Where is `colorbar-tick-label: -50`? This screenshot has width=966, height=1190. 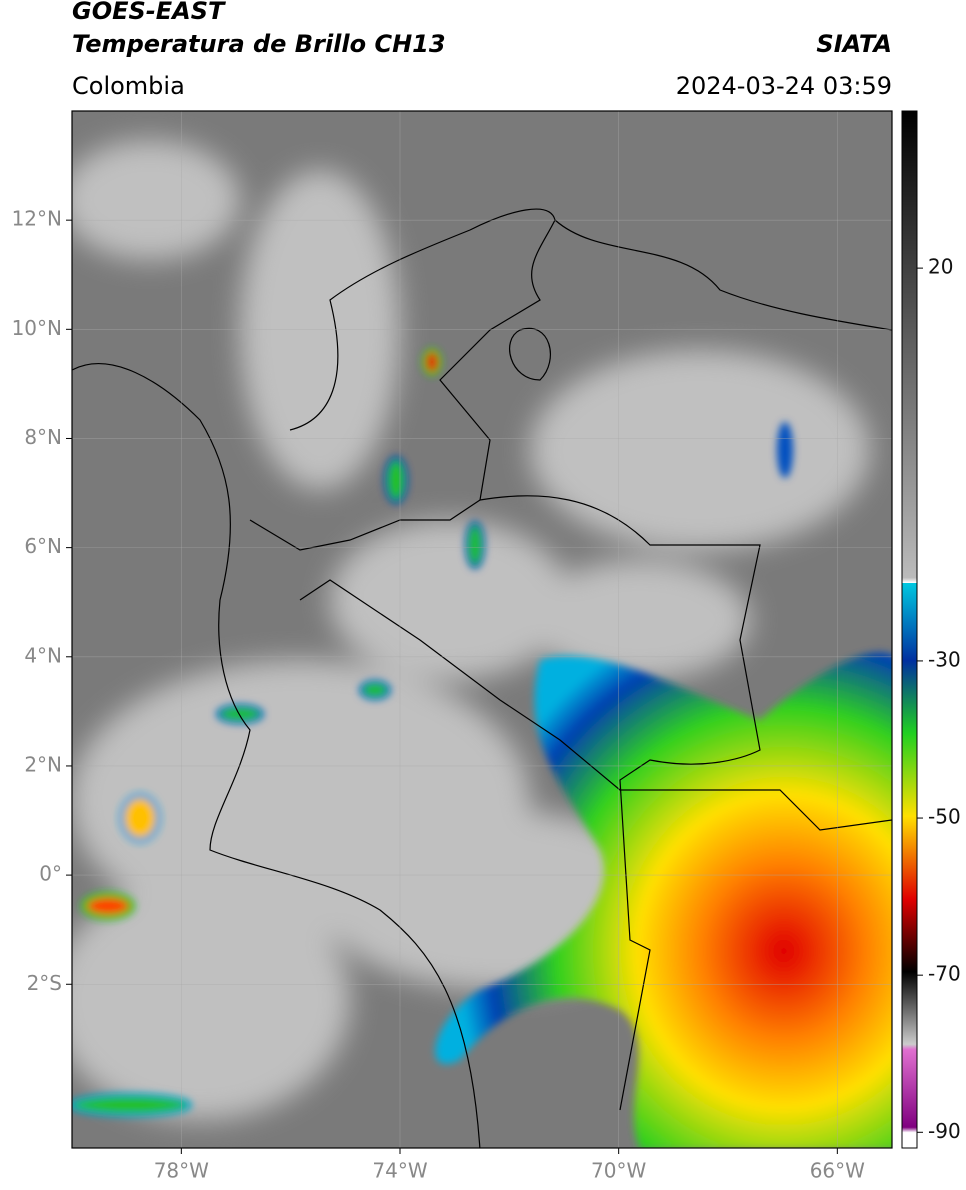 colorbar-tick-label: -50 is located at coordinates (944, 817).